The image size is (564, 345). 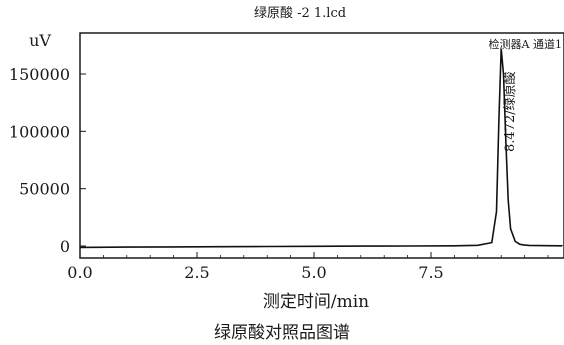 I want to click on chart-title: 绿原酸 -2 1.lcd, so click(x=300, y=13).